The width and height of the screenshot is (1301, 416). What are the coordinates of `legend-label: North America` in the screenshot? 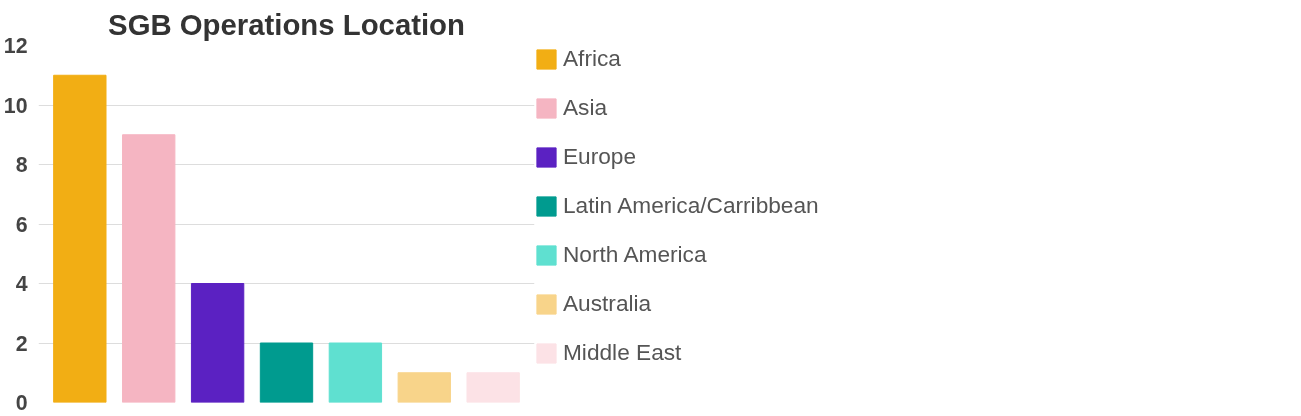 It's located at (635, 254).